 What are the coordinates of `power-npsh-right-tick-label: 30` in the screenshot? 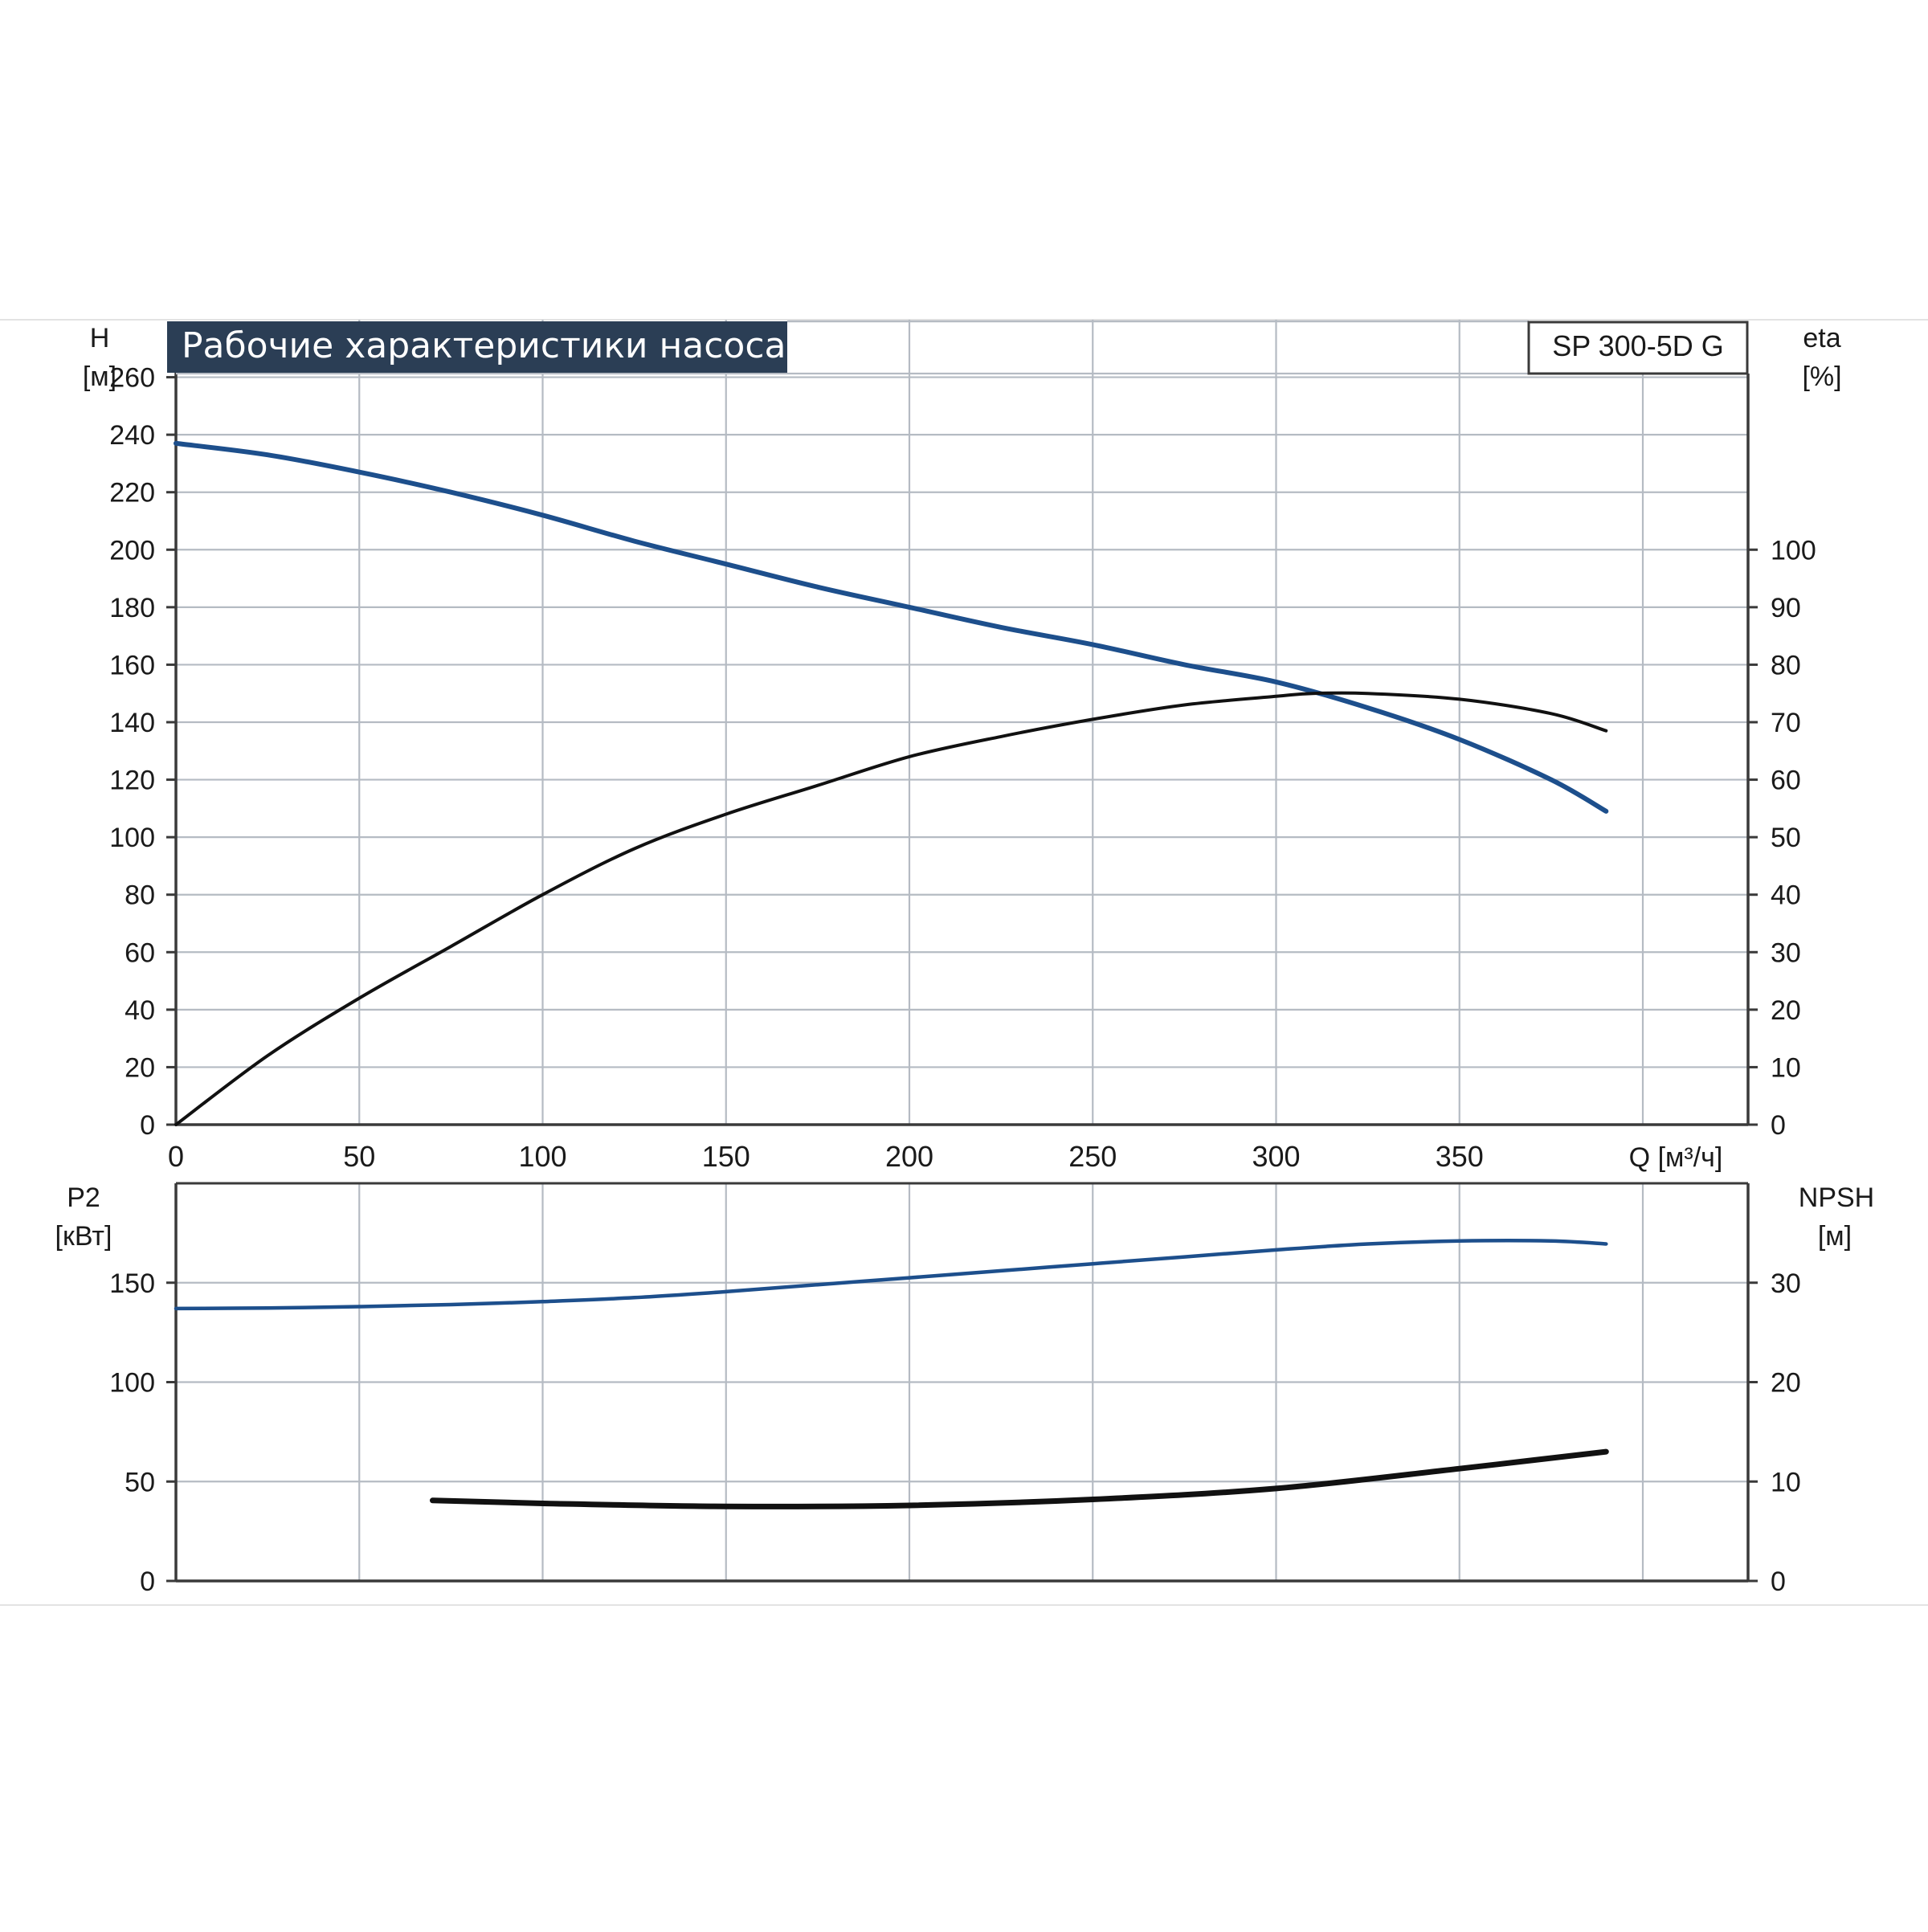 It's located at (1786, 1283).